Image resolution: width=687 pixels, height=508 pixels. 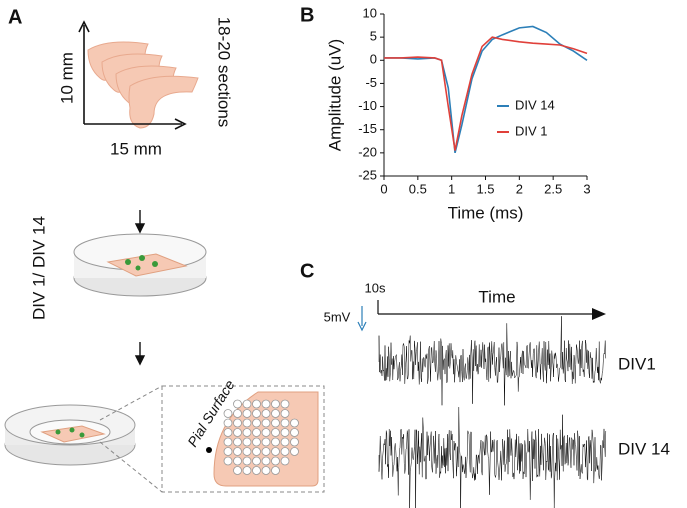 I want to click on x-tick-label: 0, so click(x=383, y=188).